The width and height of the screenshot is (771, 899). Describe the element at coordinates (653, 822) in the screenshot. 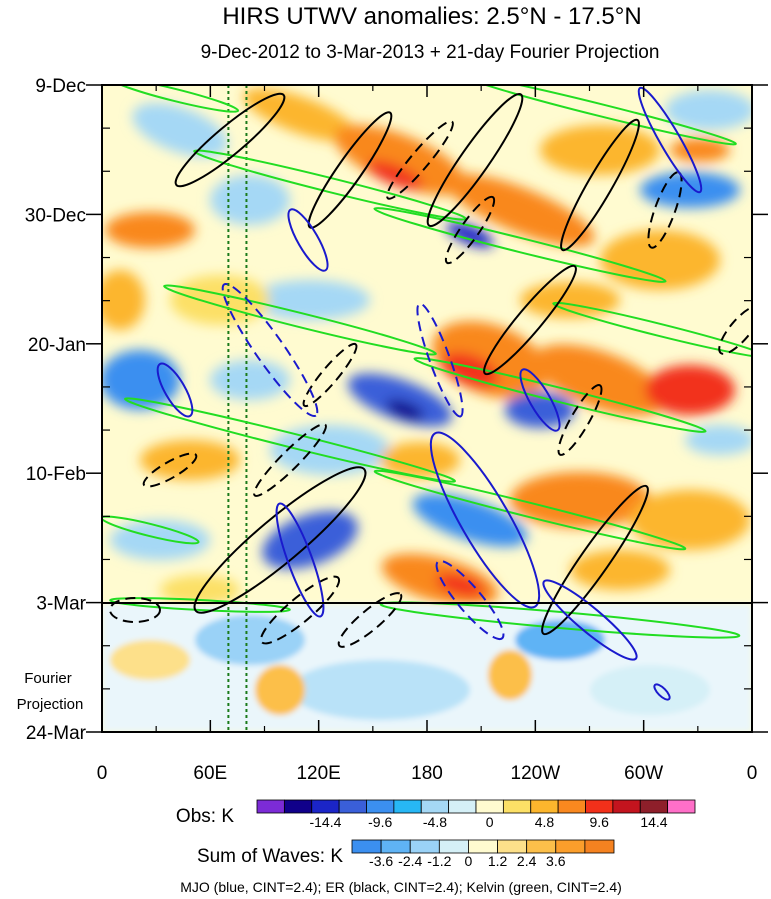

I see `colorbar-tick-label: 14.4` at that location.